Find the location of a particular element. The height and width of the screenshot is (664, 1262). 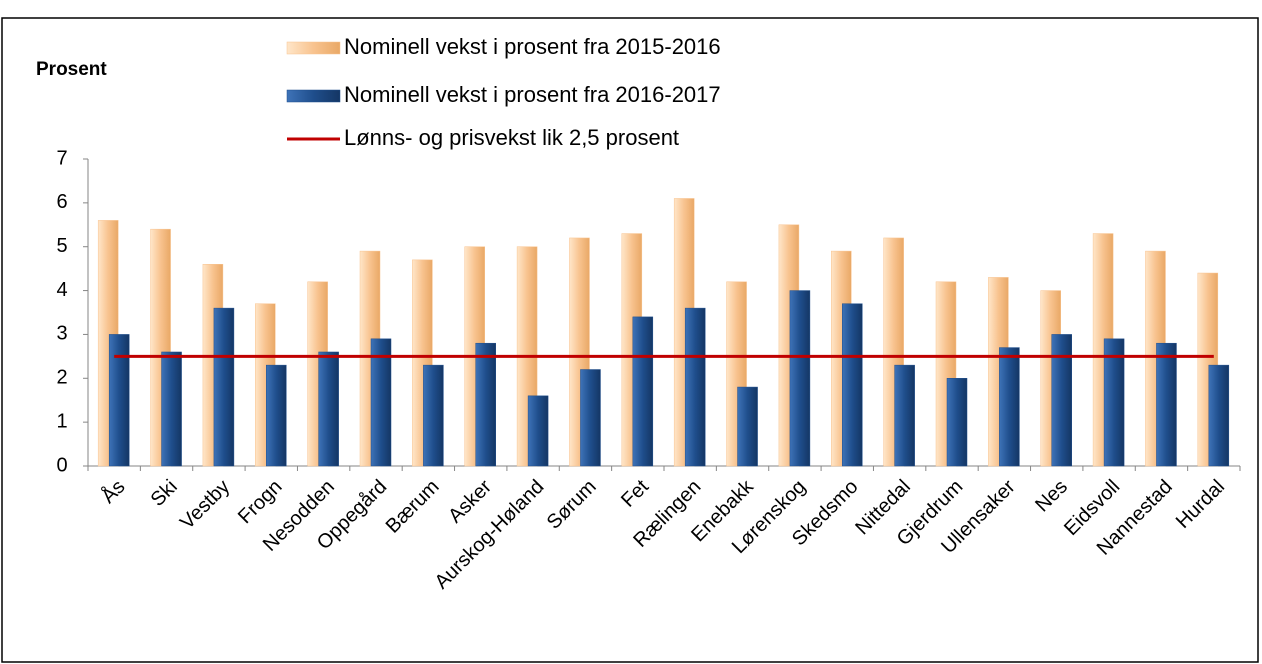

legend-label: Lønns- og prisvekst lik 2,5 prosent is located at coordinates (511, 137).